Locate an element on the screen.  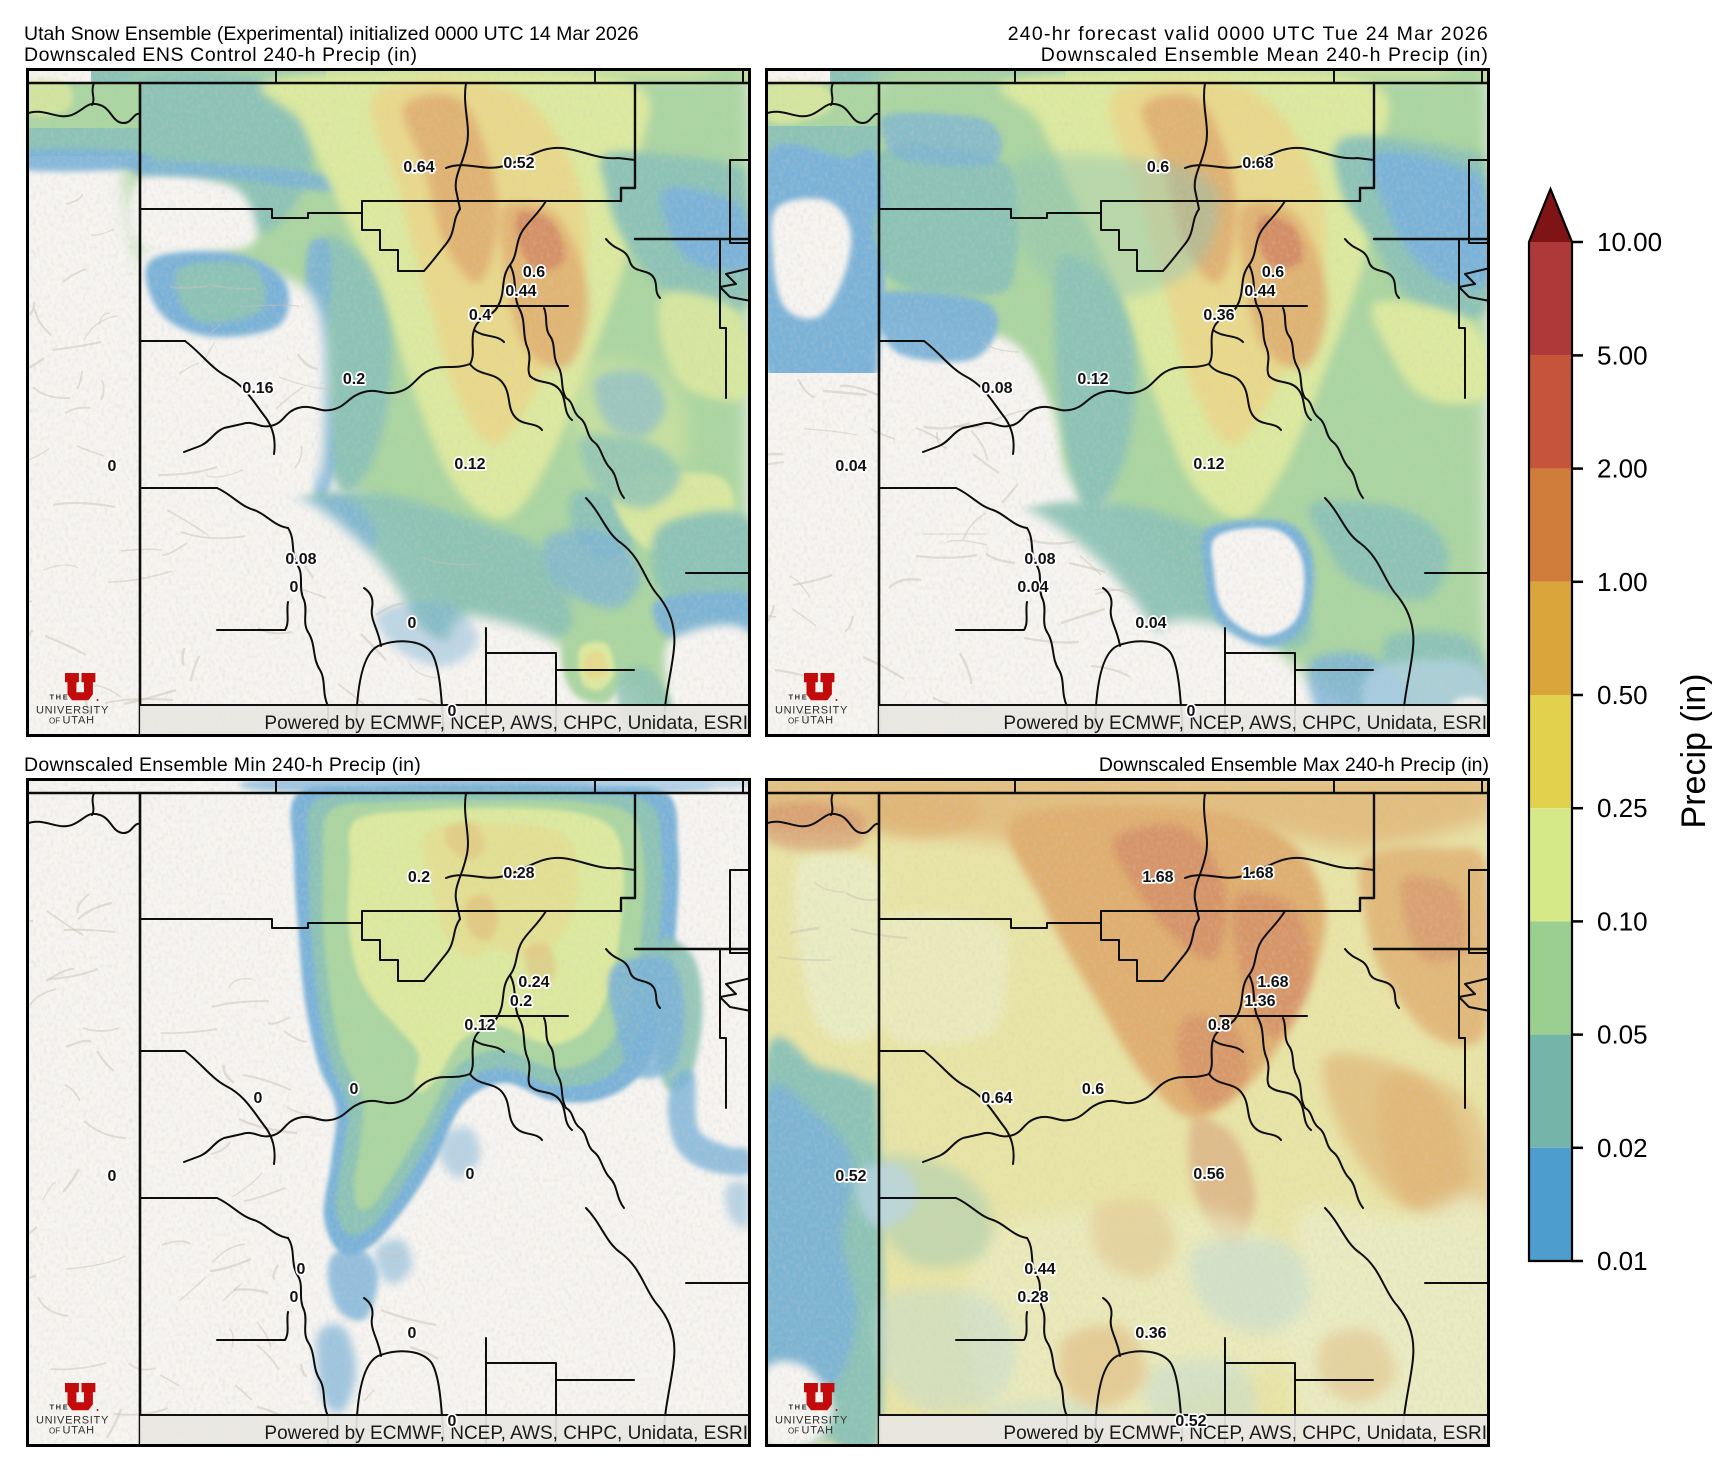
svg-text: 10.00 is located at coordinates (1629, 242).